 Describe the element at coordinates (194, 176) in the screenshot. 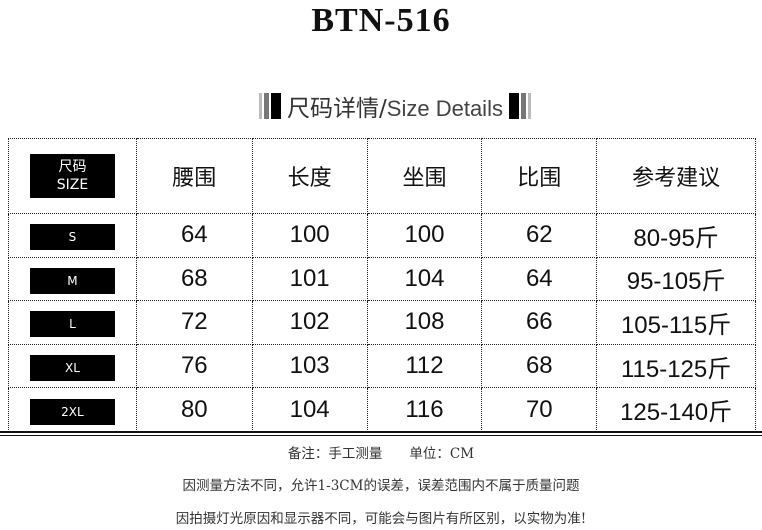

I see `column-header: 腰围` at that location.